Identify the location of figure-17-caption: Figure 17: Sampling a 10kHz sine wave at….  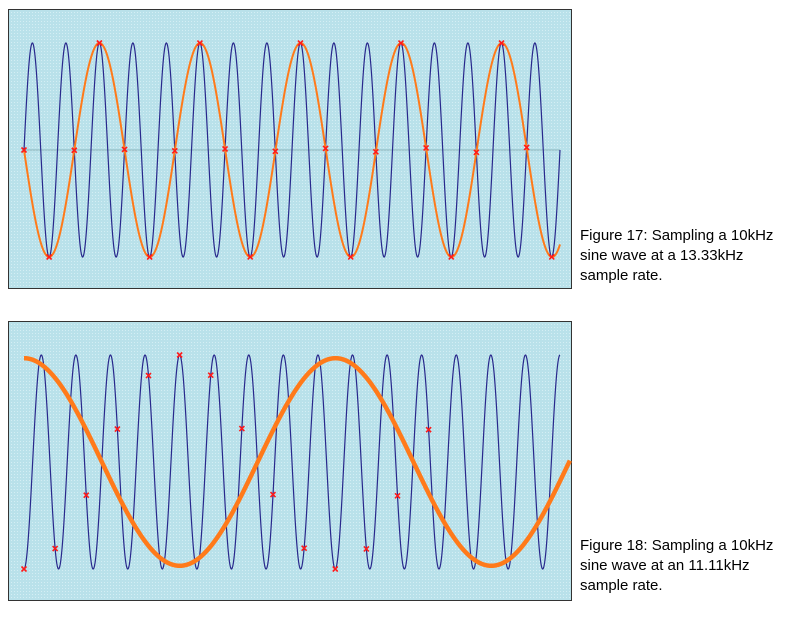
(687, 256).